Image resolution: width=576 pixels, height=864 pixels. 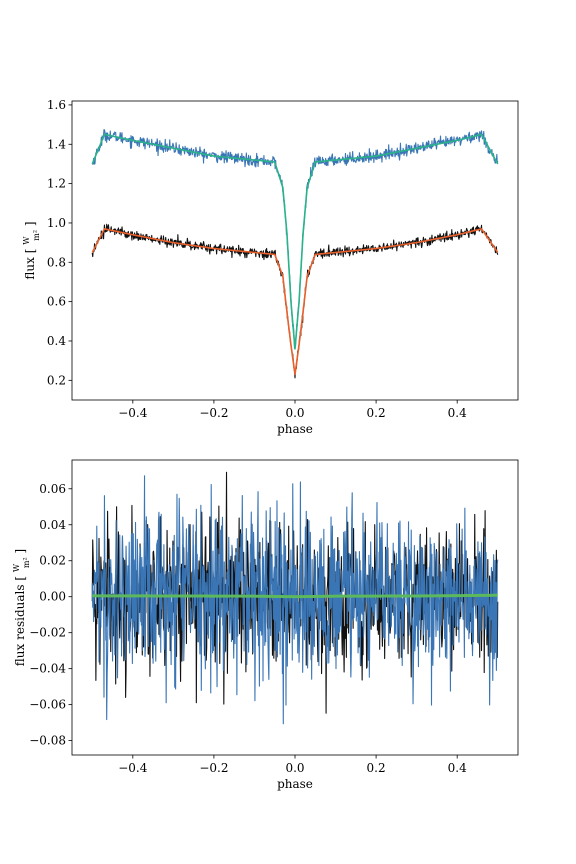 What do you see at coordinates (26, 562) in the screenshot?
I see `residuals-y-label-den: m²` at bounding box center [26, 562].